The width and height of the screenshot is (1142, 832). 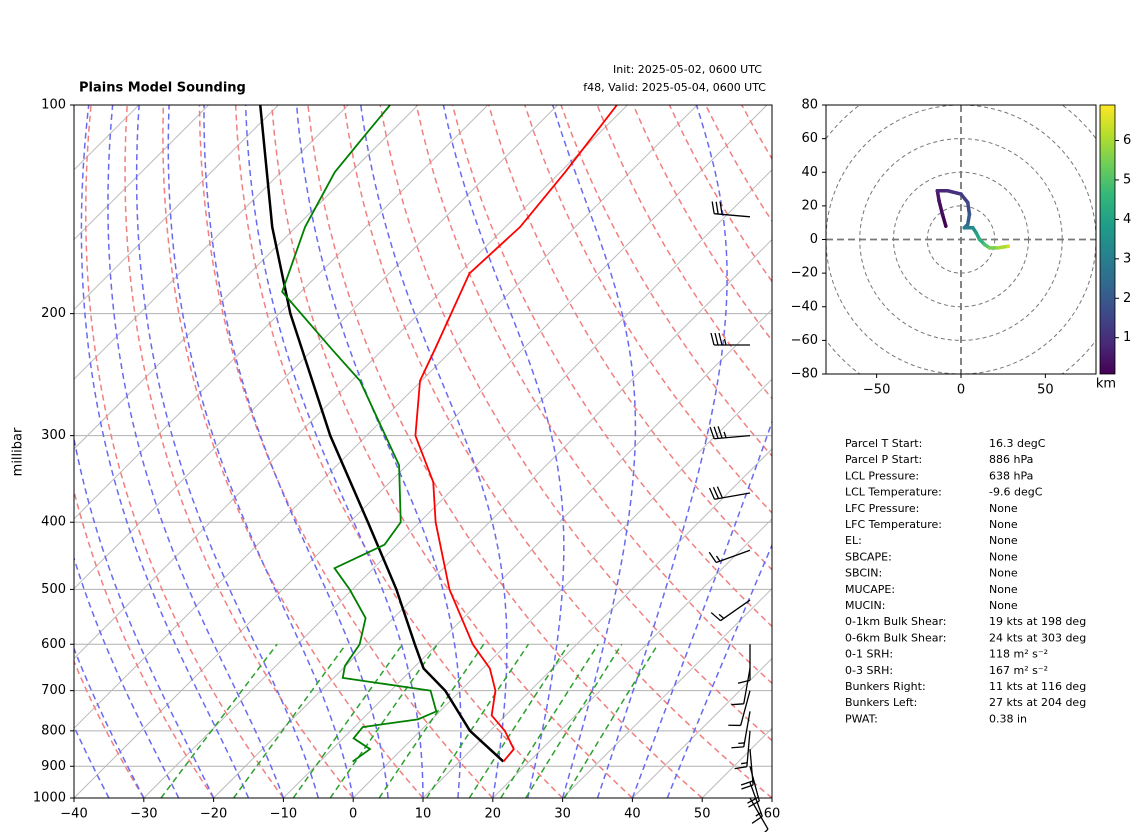 What do you see at coordinates (49, 798) in the screenshot?
I see `y-tick-label: 1000` at bounding box center [49, 798].